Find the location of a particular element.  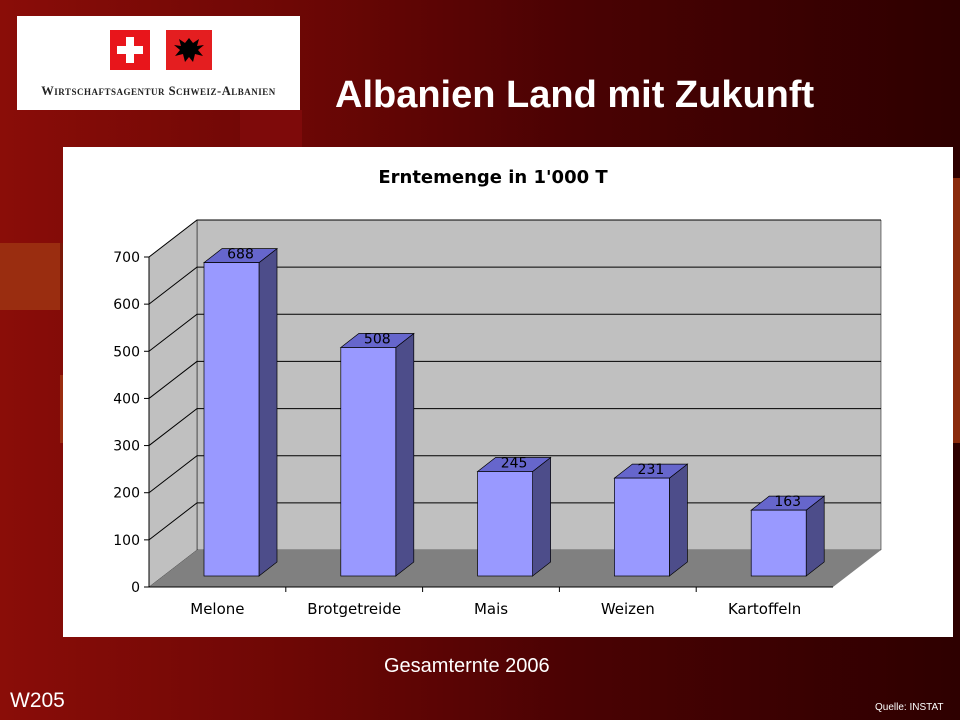

y-tick-label: 400 is located at coordinates (126, 399).